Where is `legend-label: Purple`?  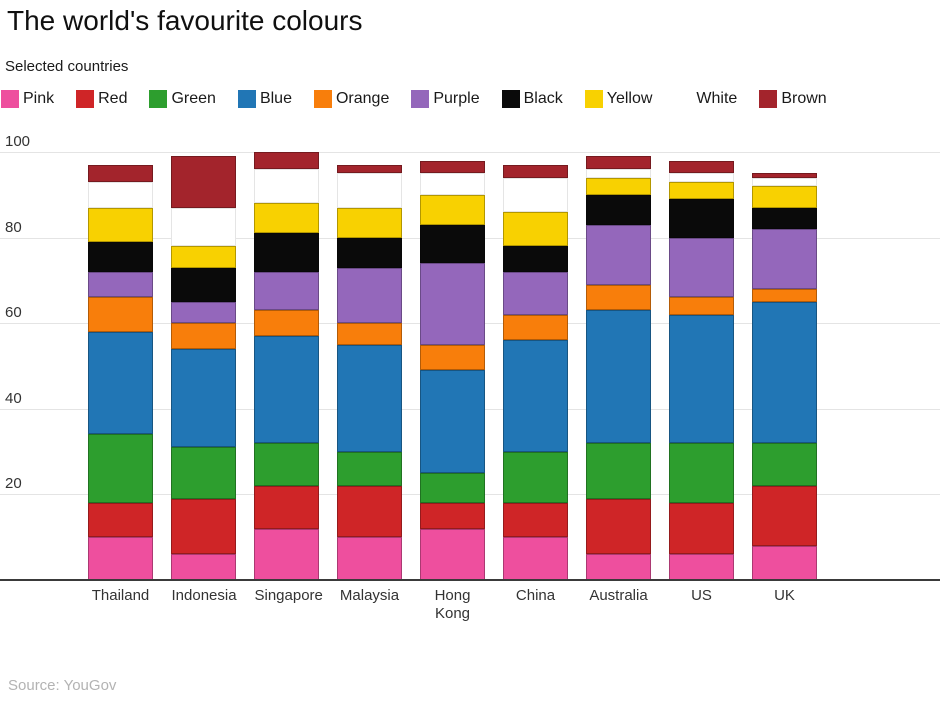
legend-label: Purple is located at coordinates (456, 98).